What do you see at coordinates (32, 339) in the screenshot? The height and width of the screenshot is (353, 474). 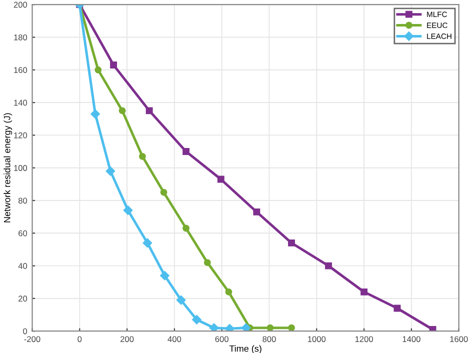 I see `x-tick-label: -200` at bounding box center [32, 339].